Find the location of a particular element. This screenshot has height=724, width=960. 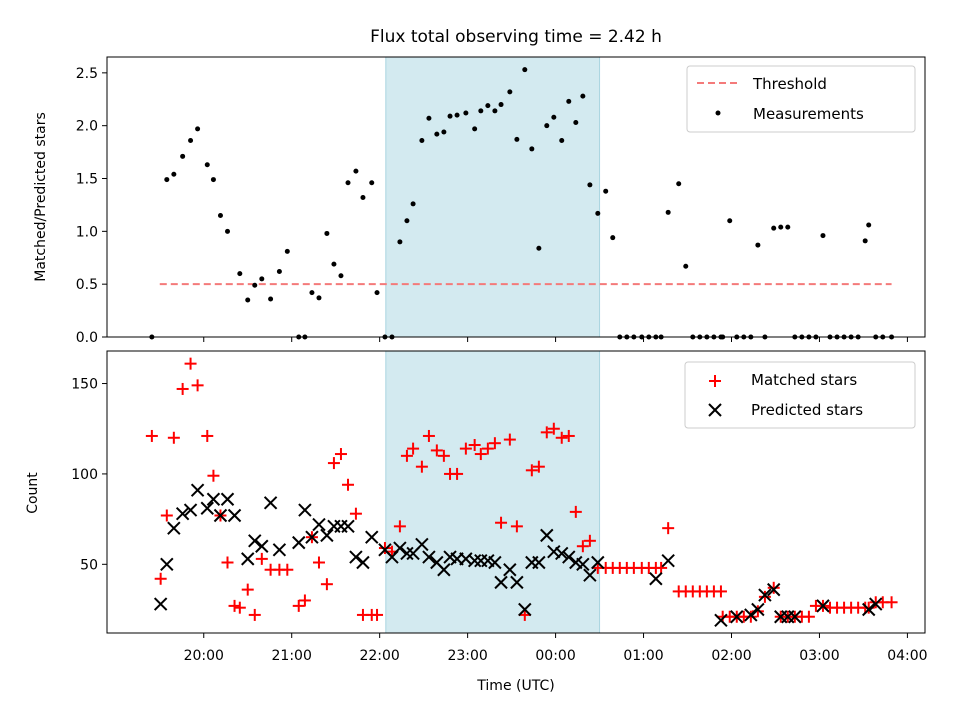

x-tick-label: 01:00 is located at coordinates (643, 656).